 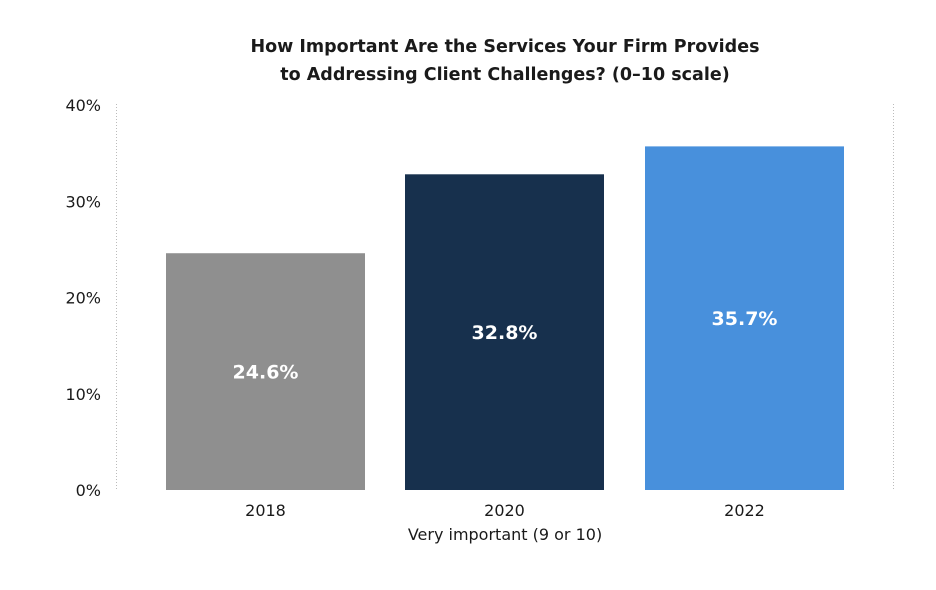 I want to click on data-label: 24.6%, so click(x=266, y=373).